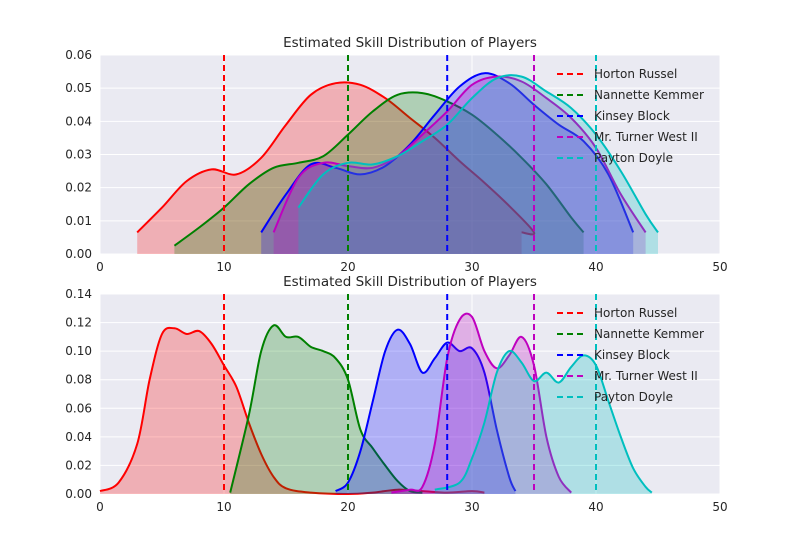 The width and height of the screenshot is (800, 550). I want to click on y-tick-label: 0.01, so click(78, 221).